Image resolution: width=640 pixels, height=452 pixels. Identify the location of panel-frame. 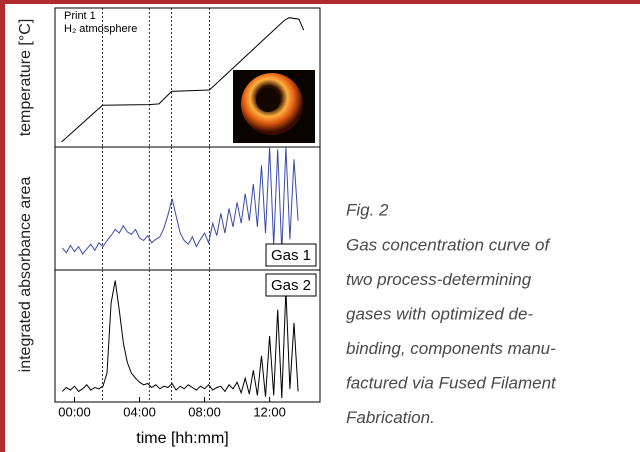
(187, 336).